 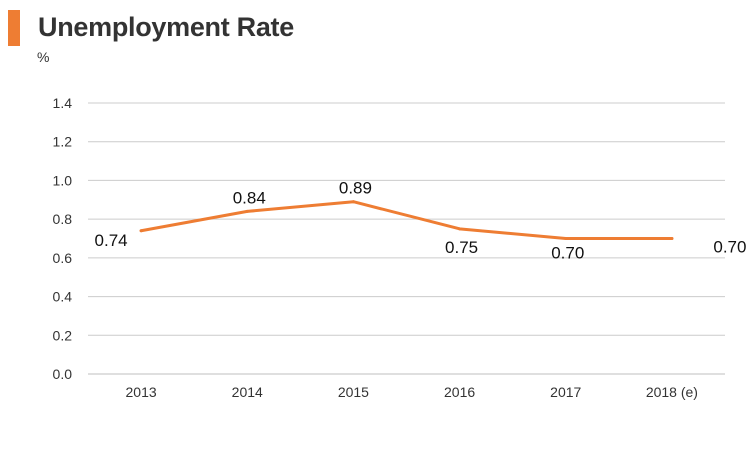 What do you see at coordinates (63, 180) in the screenshot?
I see `y-tick-label: 1.0` at bounding box center [63, 180].